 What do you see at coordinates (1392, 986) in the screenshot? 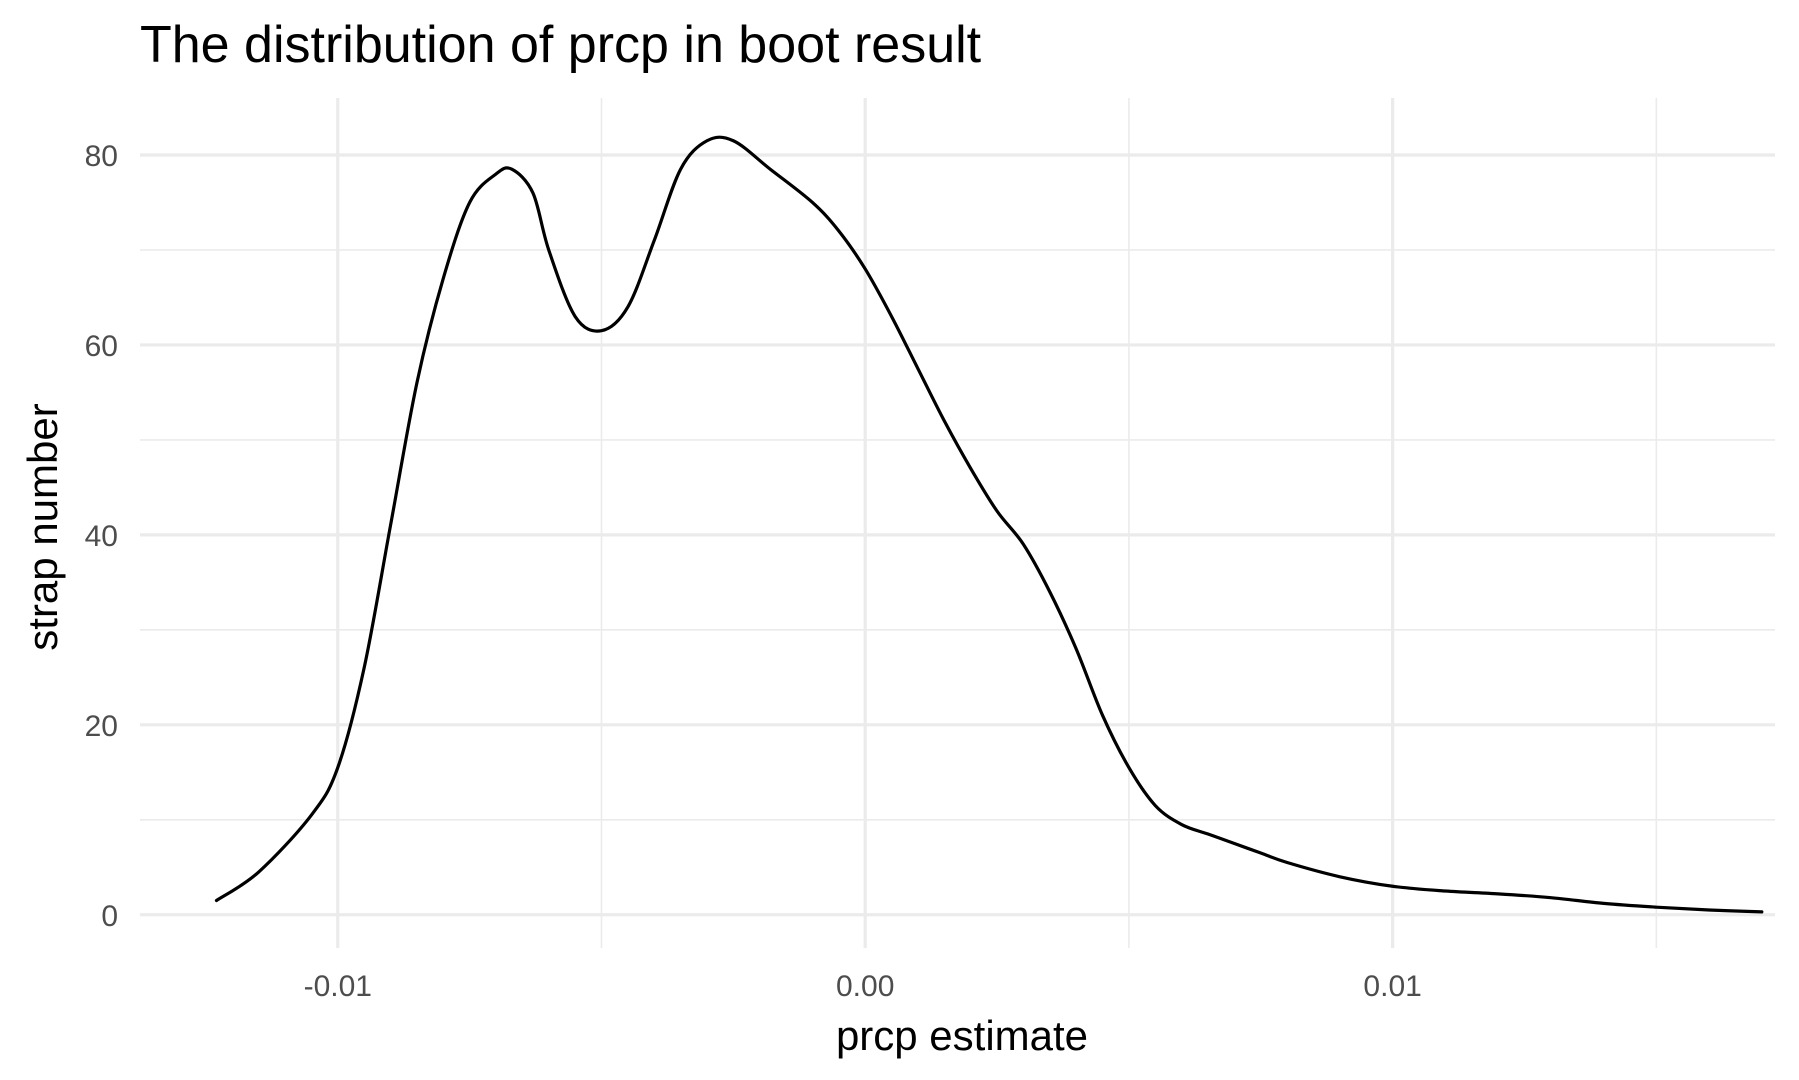
I see `x-tick-label: 0.01` at bounding box center [1392, 986].